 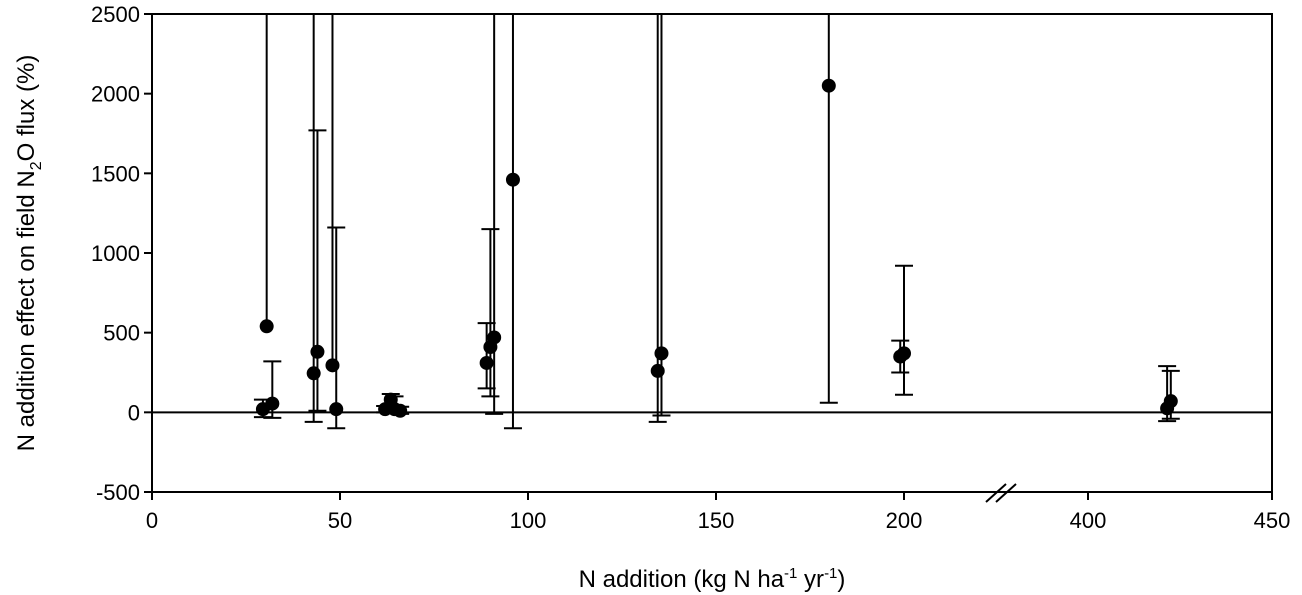 What do you see at coordinates (528, 520) in the screenshot?
I see `x-tick-label: 100` at bounding box center [528, 520].